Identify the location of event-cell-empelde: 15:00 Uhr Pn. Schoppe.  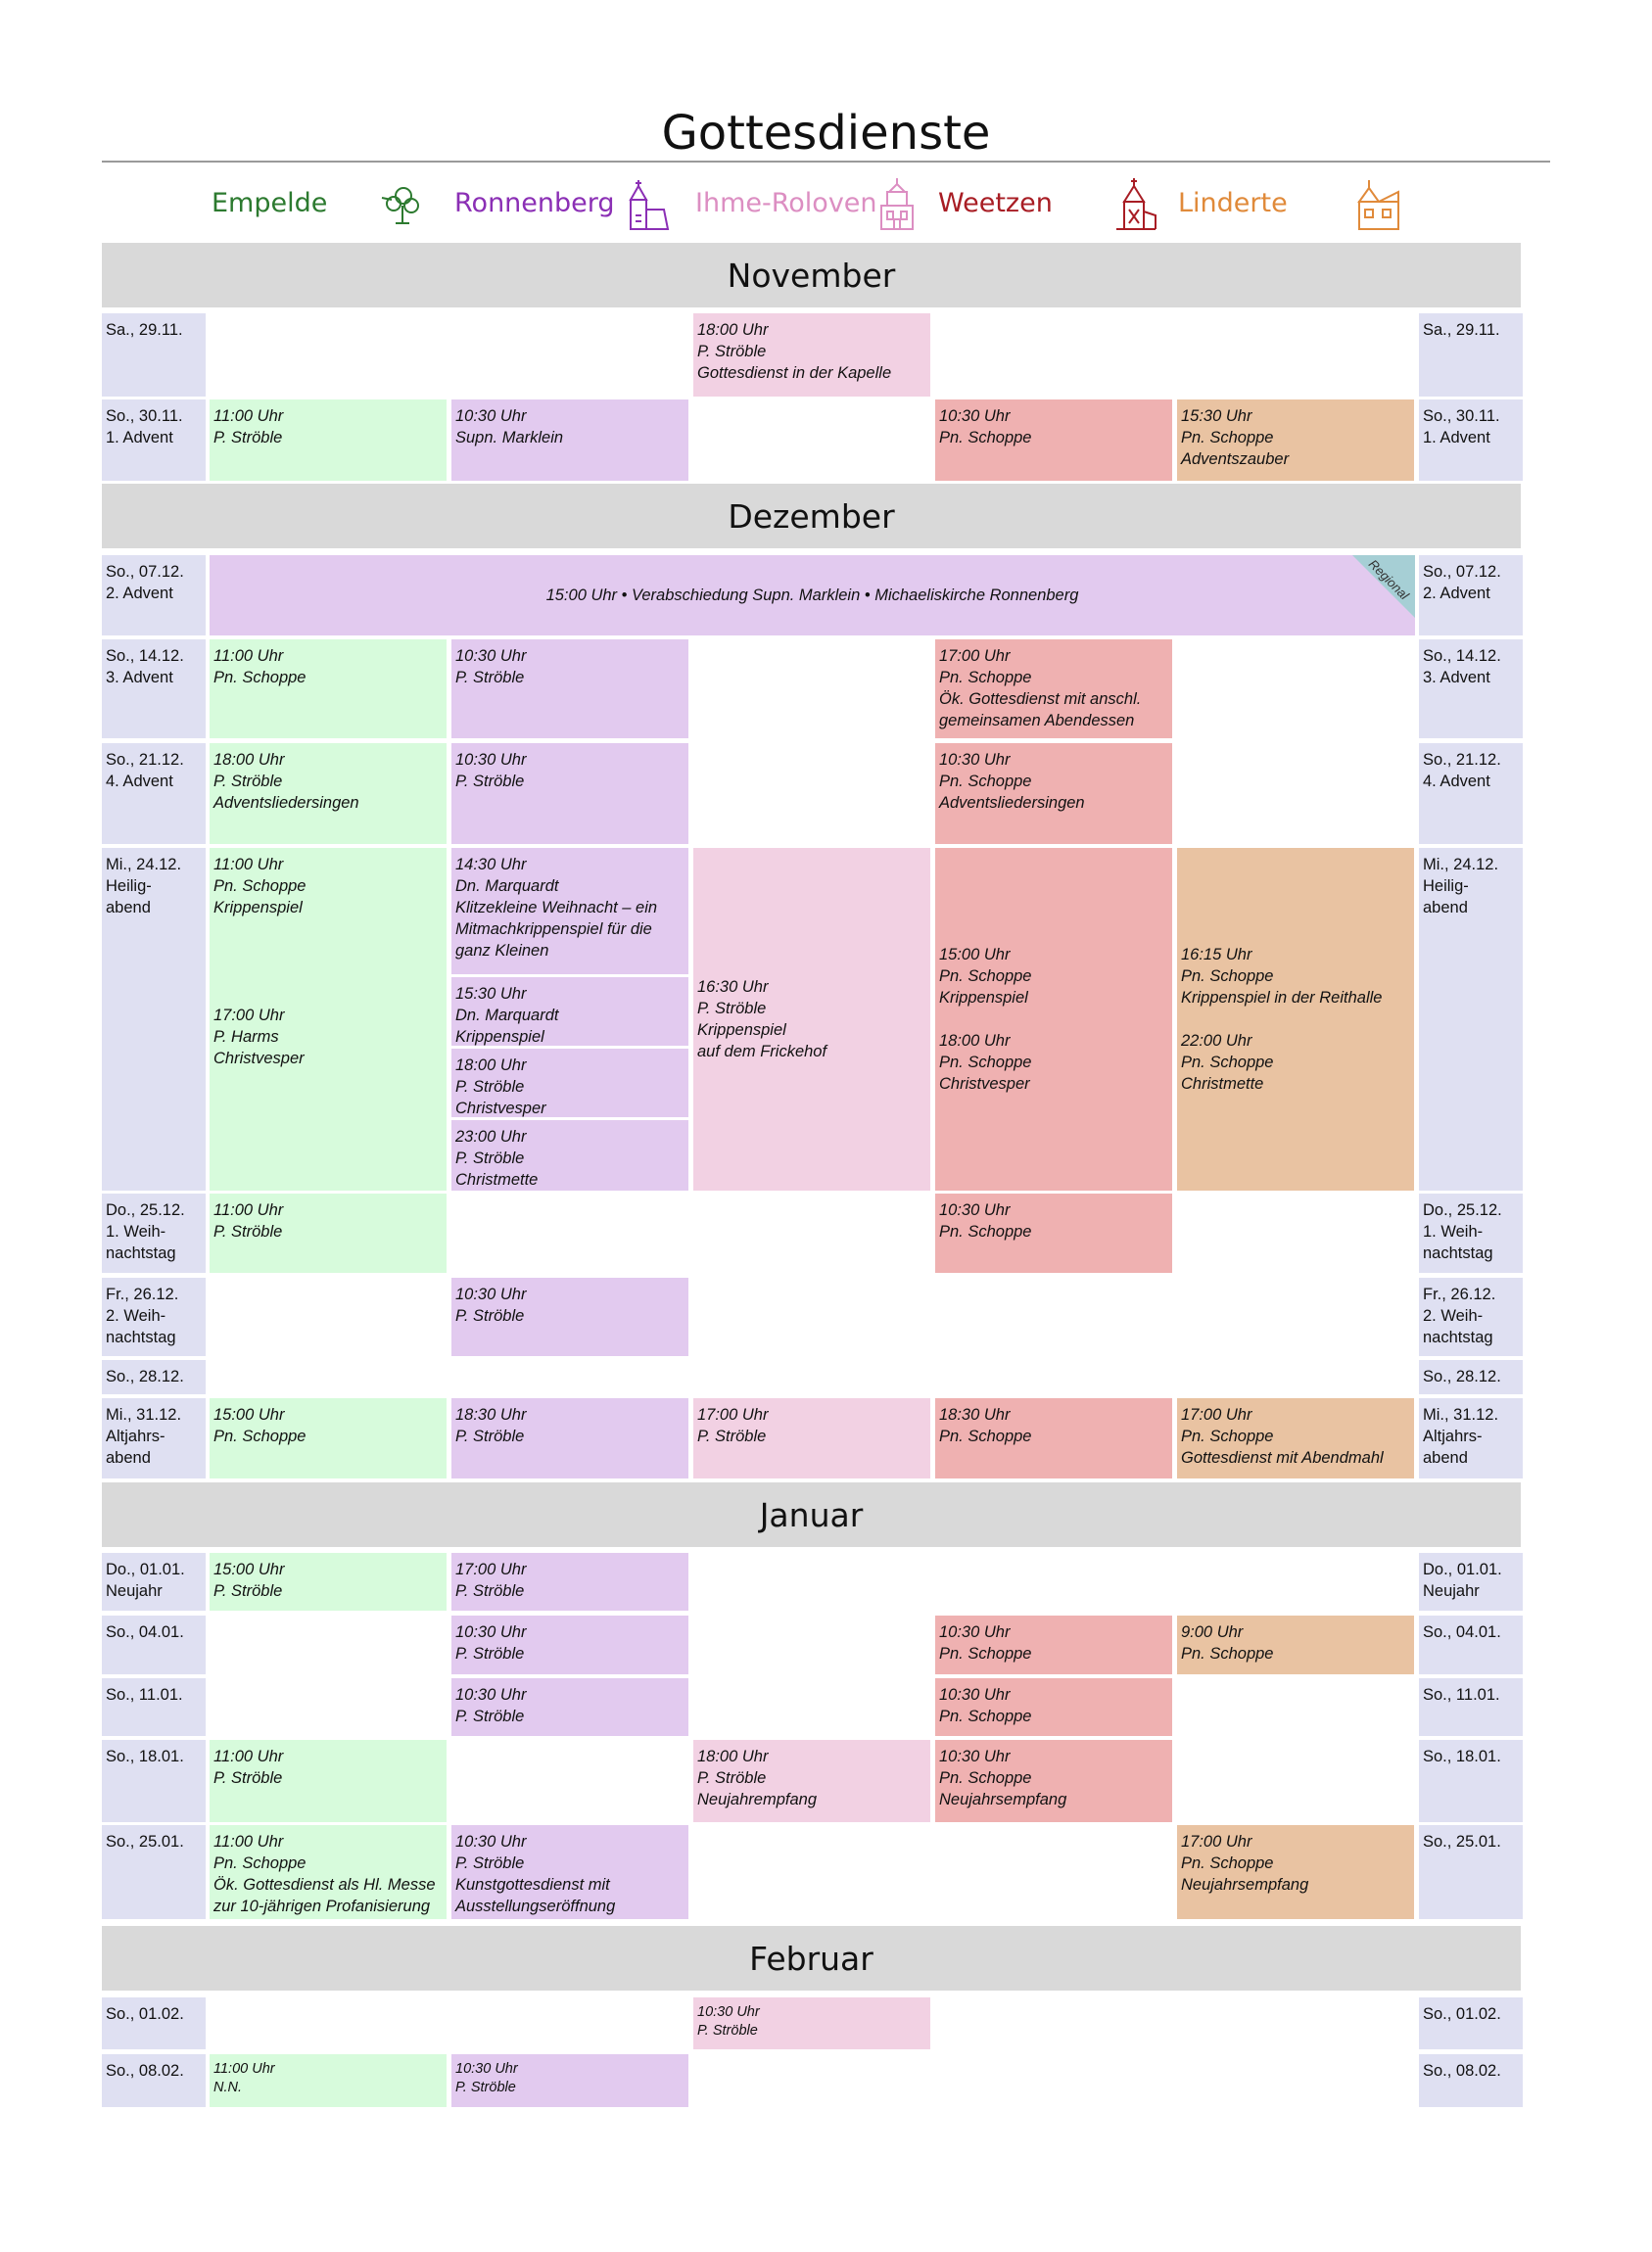
(328, 1438).